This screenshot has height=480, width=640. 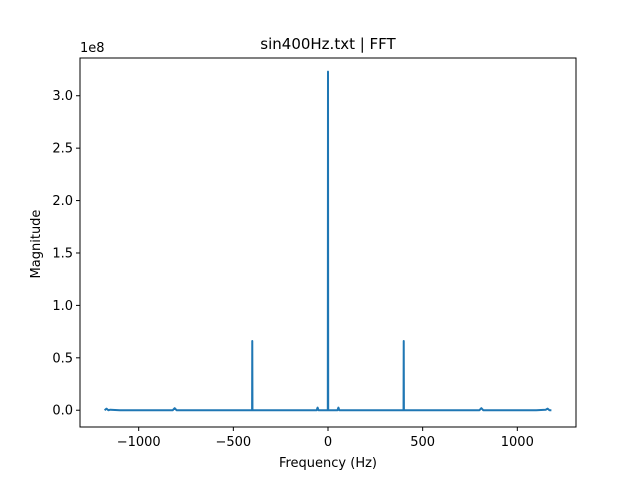 What do you see at coordinates (328, 44) in the screenshot?
I see `chart-title: sin400Hz.txt | FFT` at bounding box center [328, 44].